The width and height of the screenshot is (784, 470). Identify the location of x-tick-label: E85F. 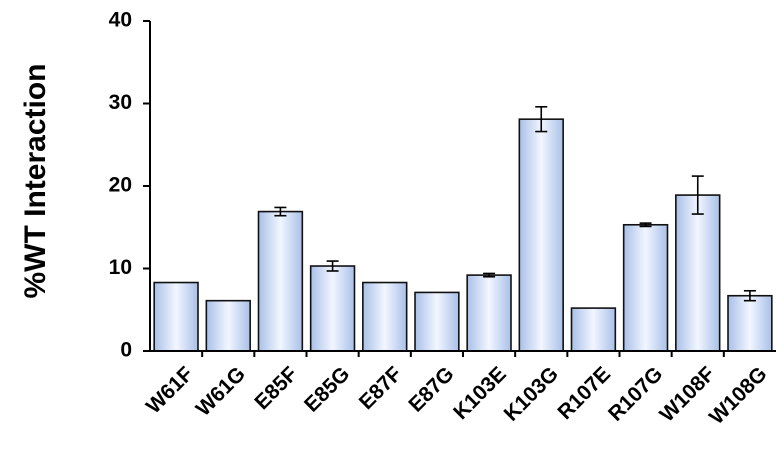
(276, 388).